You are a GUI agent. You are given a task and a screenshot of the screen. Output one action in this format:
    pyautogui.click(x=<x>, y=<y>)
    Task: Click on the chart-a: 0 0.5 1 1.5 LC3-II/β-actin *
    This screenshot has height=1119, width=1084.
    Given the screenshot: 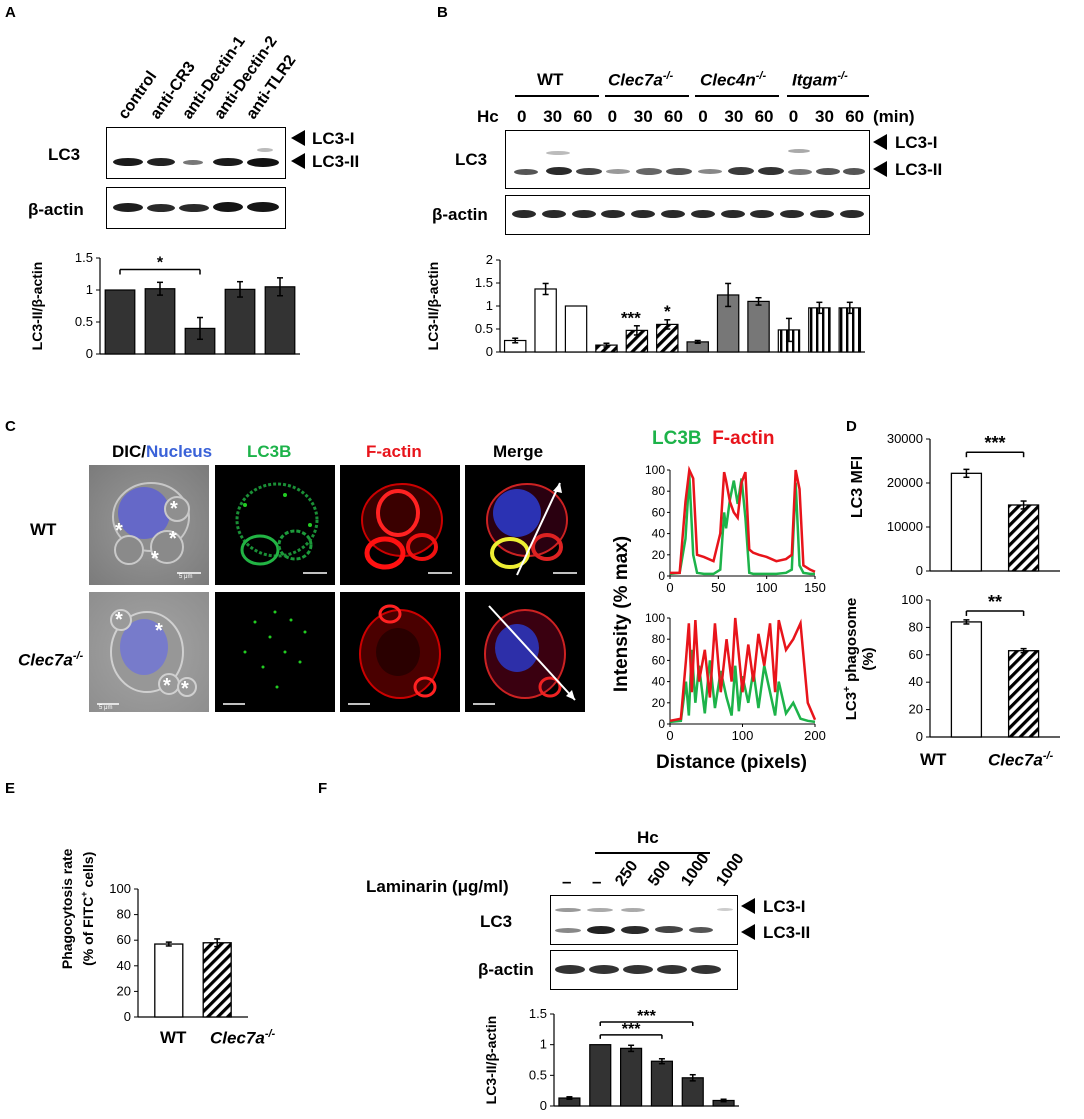 What is the action you would take?
    pyautogui.click(x=164, y=305)
    